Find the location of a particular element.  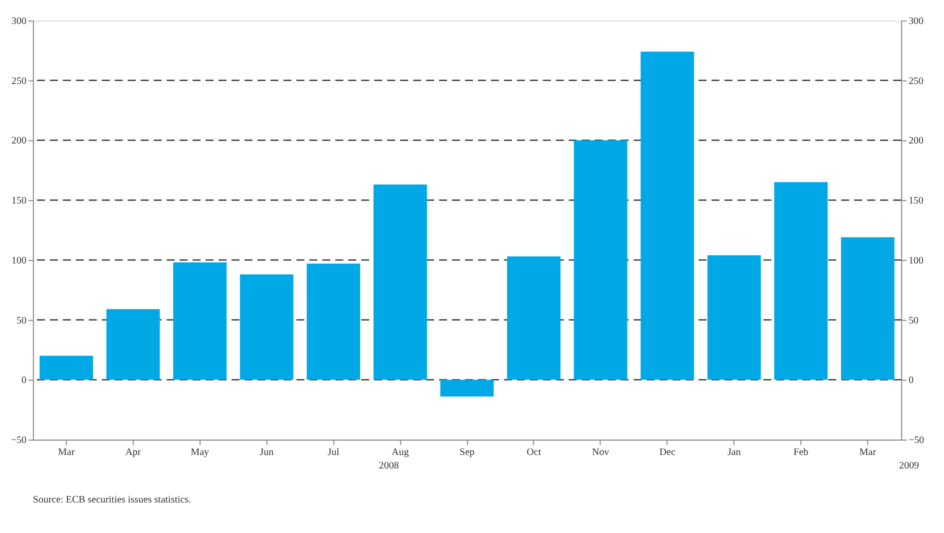

x-tick-label: Feb is located at coordinates (800, 452).